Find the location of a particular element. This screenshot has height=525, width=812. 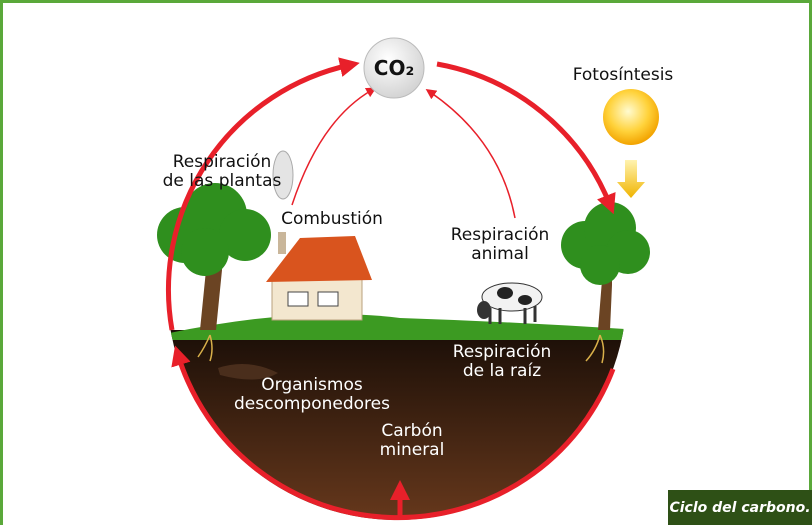

label: Respiración de la raíz is located at coordinates (502, 361).